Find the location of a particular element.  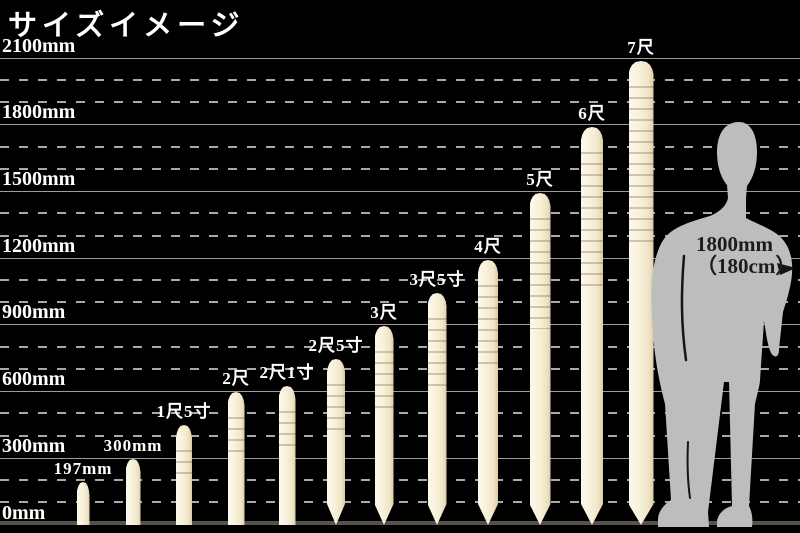

stake-bar-5尺 is located at coordinates (540, 359).